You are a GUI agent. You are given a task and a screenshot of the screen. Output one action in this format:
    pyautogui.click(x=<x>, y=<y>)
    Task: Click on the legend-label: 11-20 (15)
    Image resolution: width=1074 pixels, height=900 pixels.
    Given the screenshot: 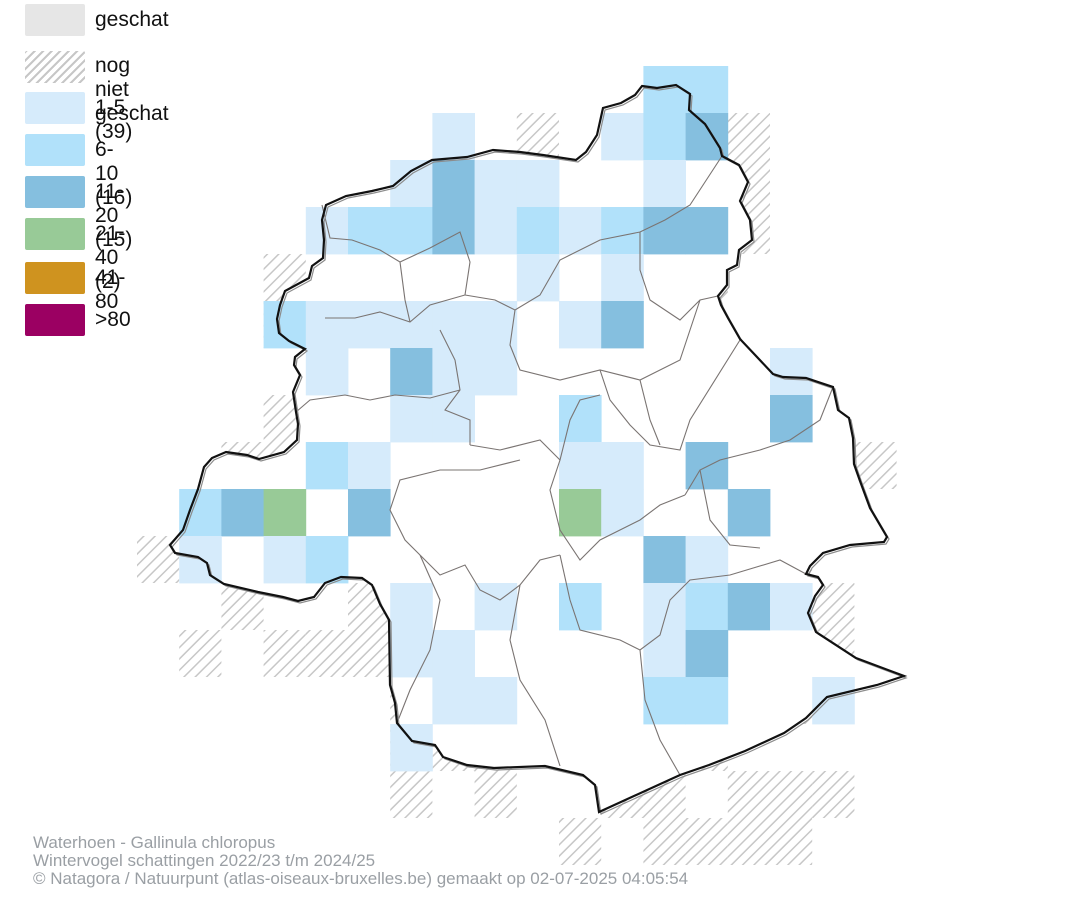 What is the action you would take?
    pyautogui.click(x=114, y=215)
    